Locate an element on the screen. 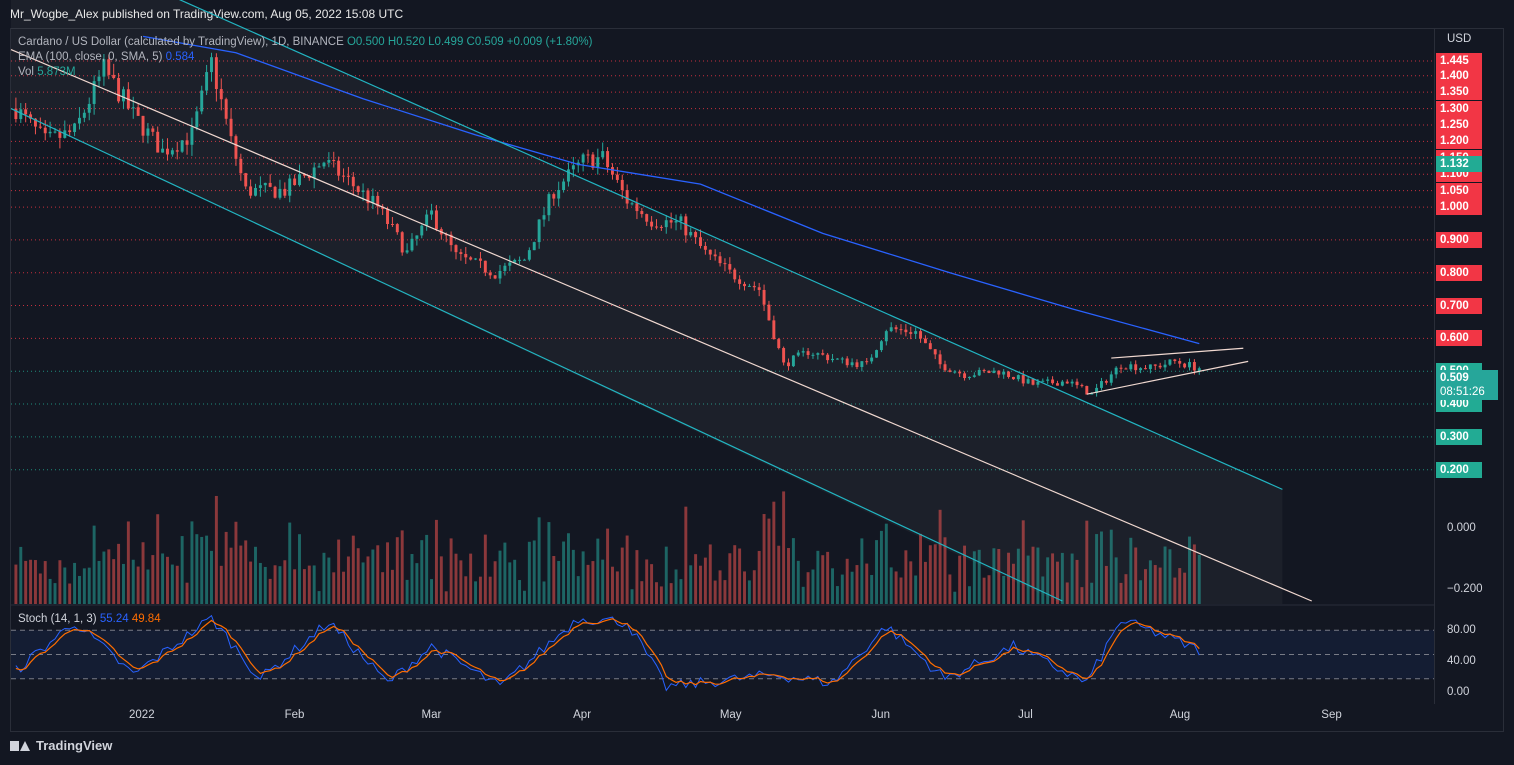  stoch-label: Stoch (14, 1, 3) is located at coordinates (57, 619).